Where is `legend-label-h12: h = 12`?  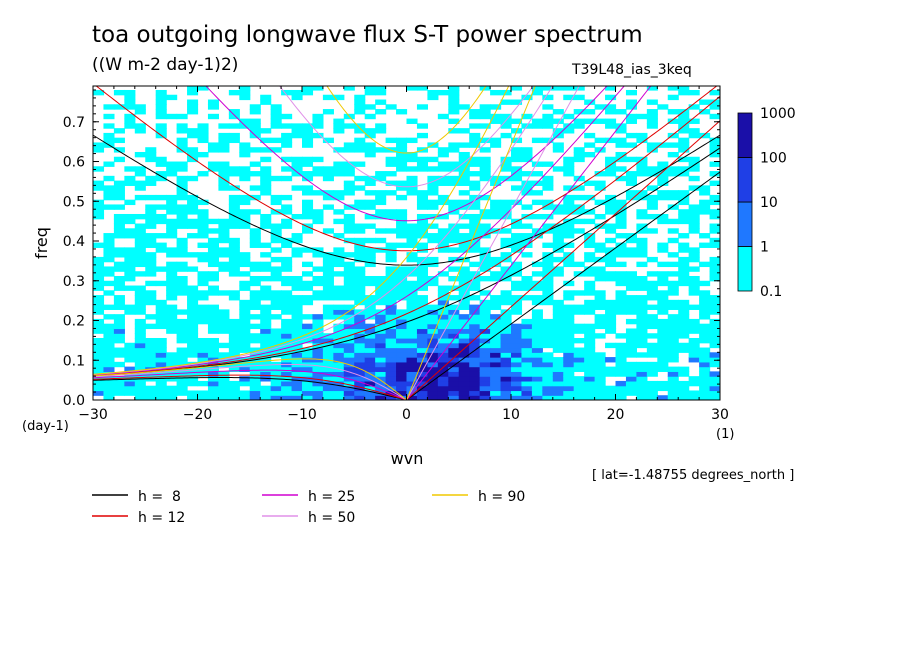 legend-label-h12: h = 12 is located at coordinates (161, 518).